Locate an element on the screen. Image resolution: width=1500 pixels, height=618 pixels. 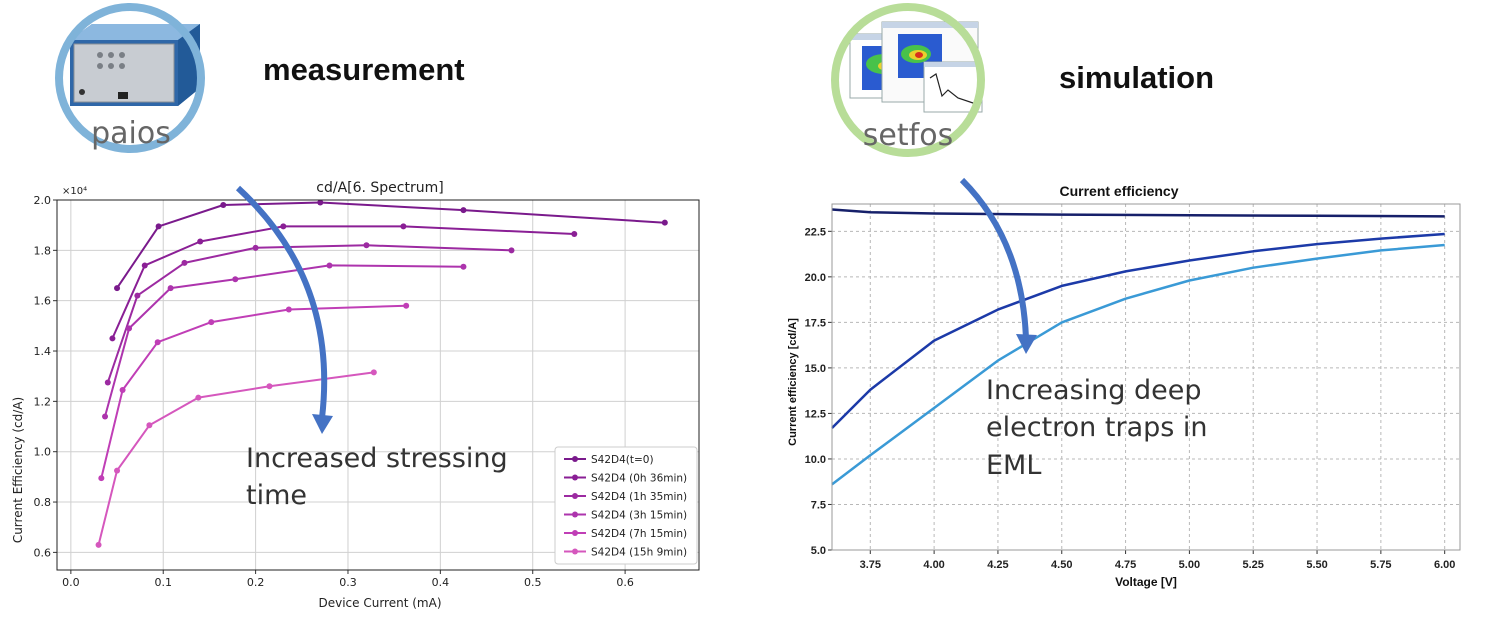
left-annotation-line-1: Increased stressing is located at coordinates (377, 458).